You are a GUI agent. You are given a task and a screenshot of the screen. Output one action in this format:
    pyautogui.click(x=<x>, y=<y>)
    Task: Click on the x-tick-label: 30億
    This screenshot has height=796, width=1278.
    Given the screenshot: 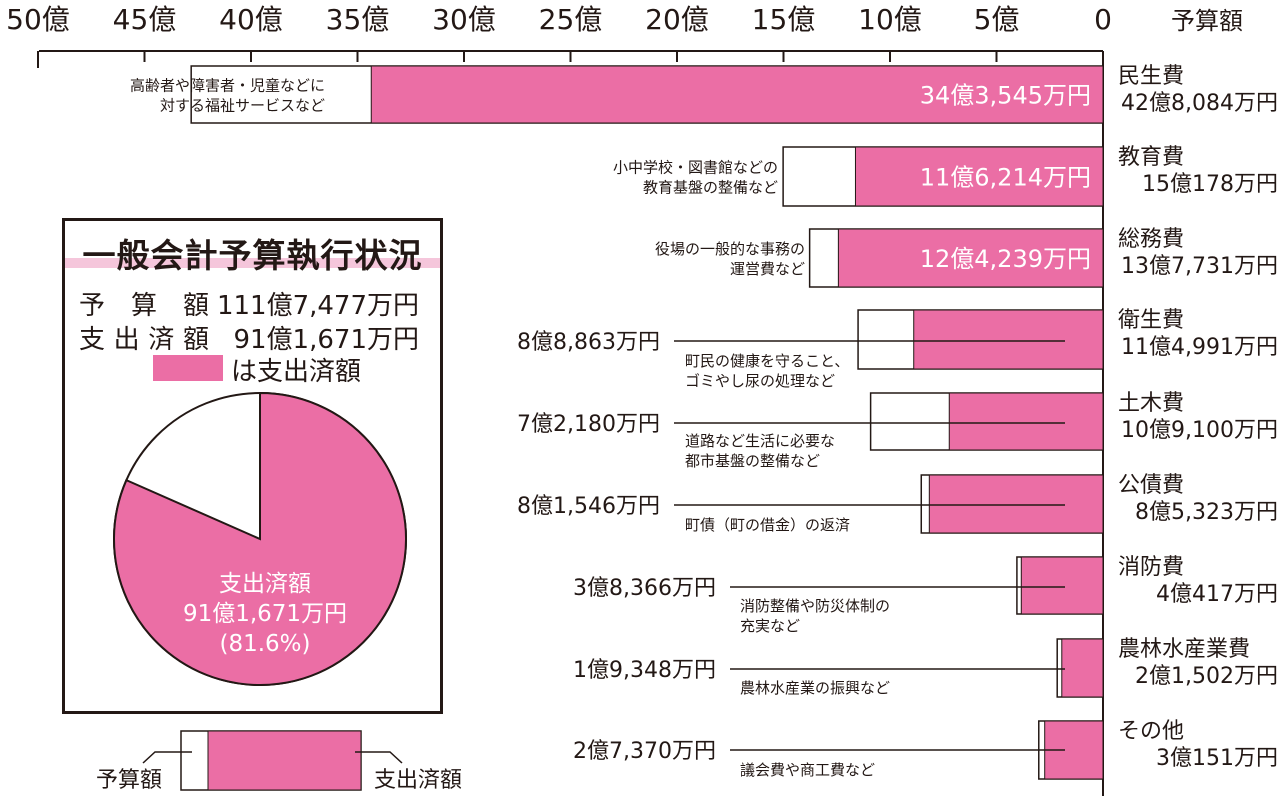 What is the action you would take?
    pyautogui.click(x=464, y=19)
    